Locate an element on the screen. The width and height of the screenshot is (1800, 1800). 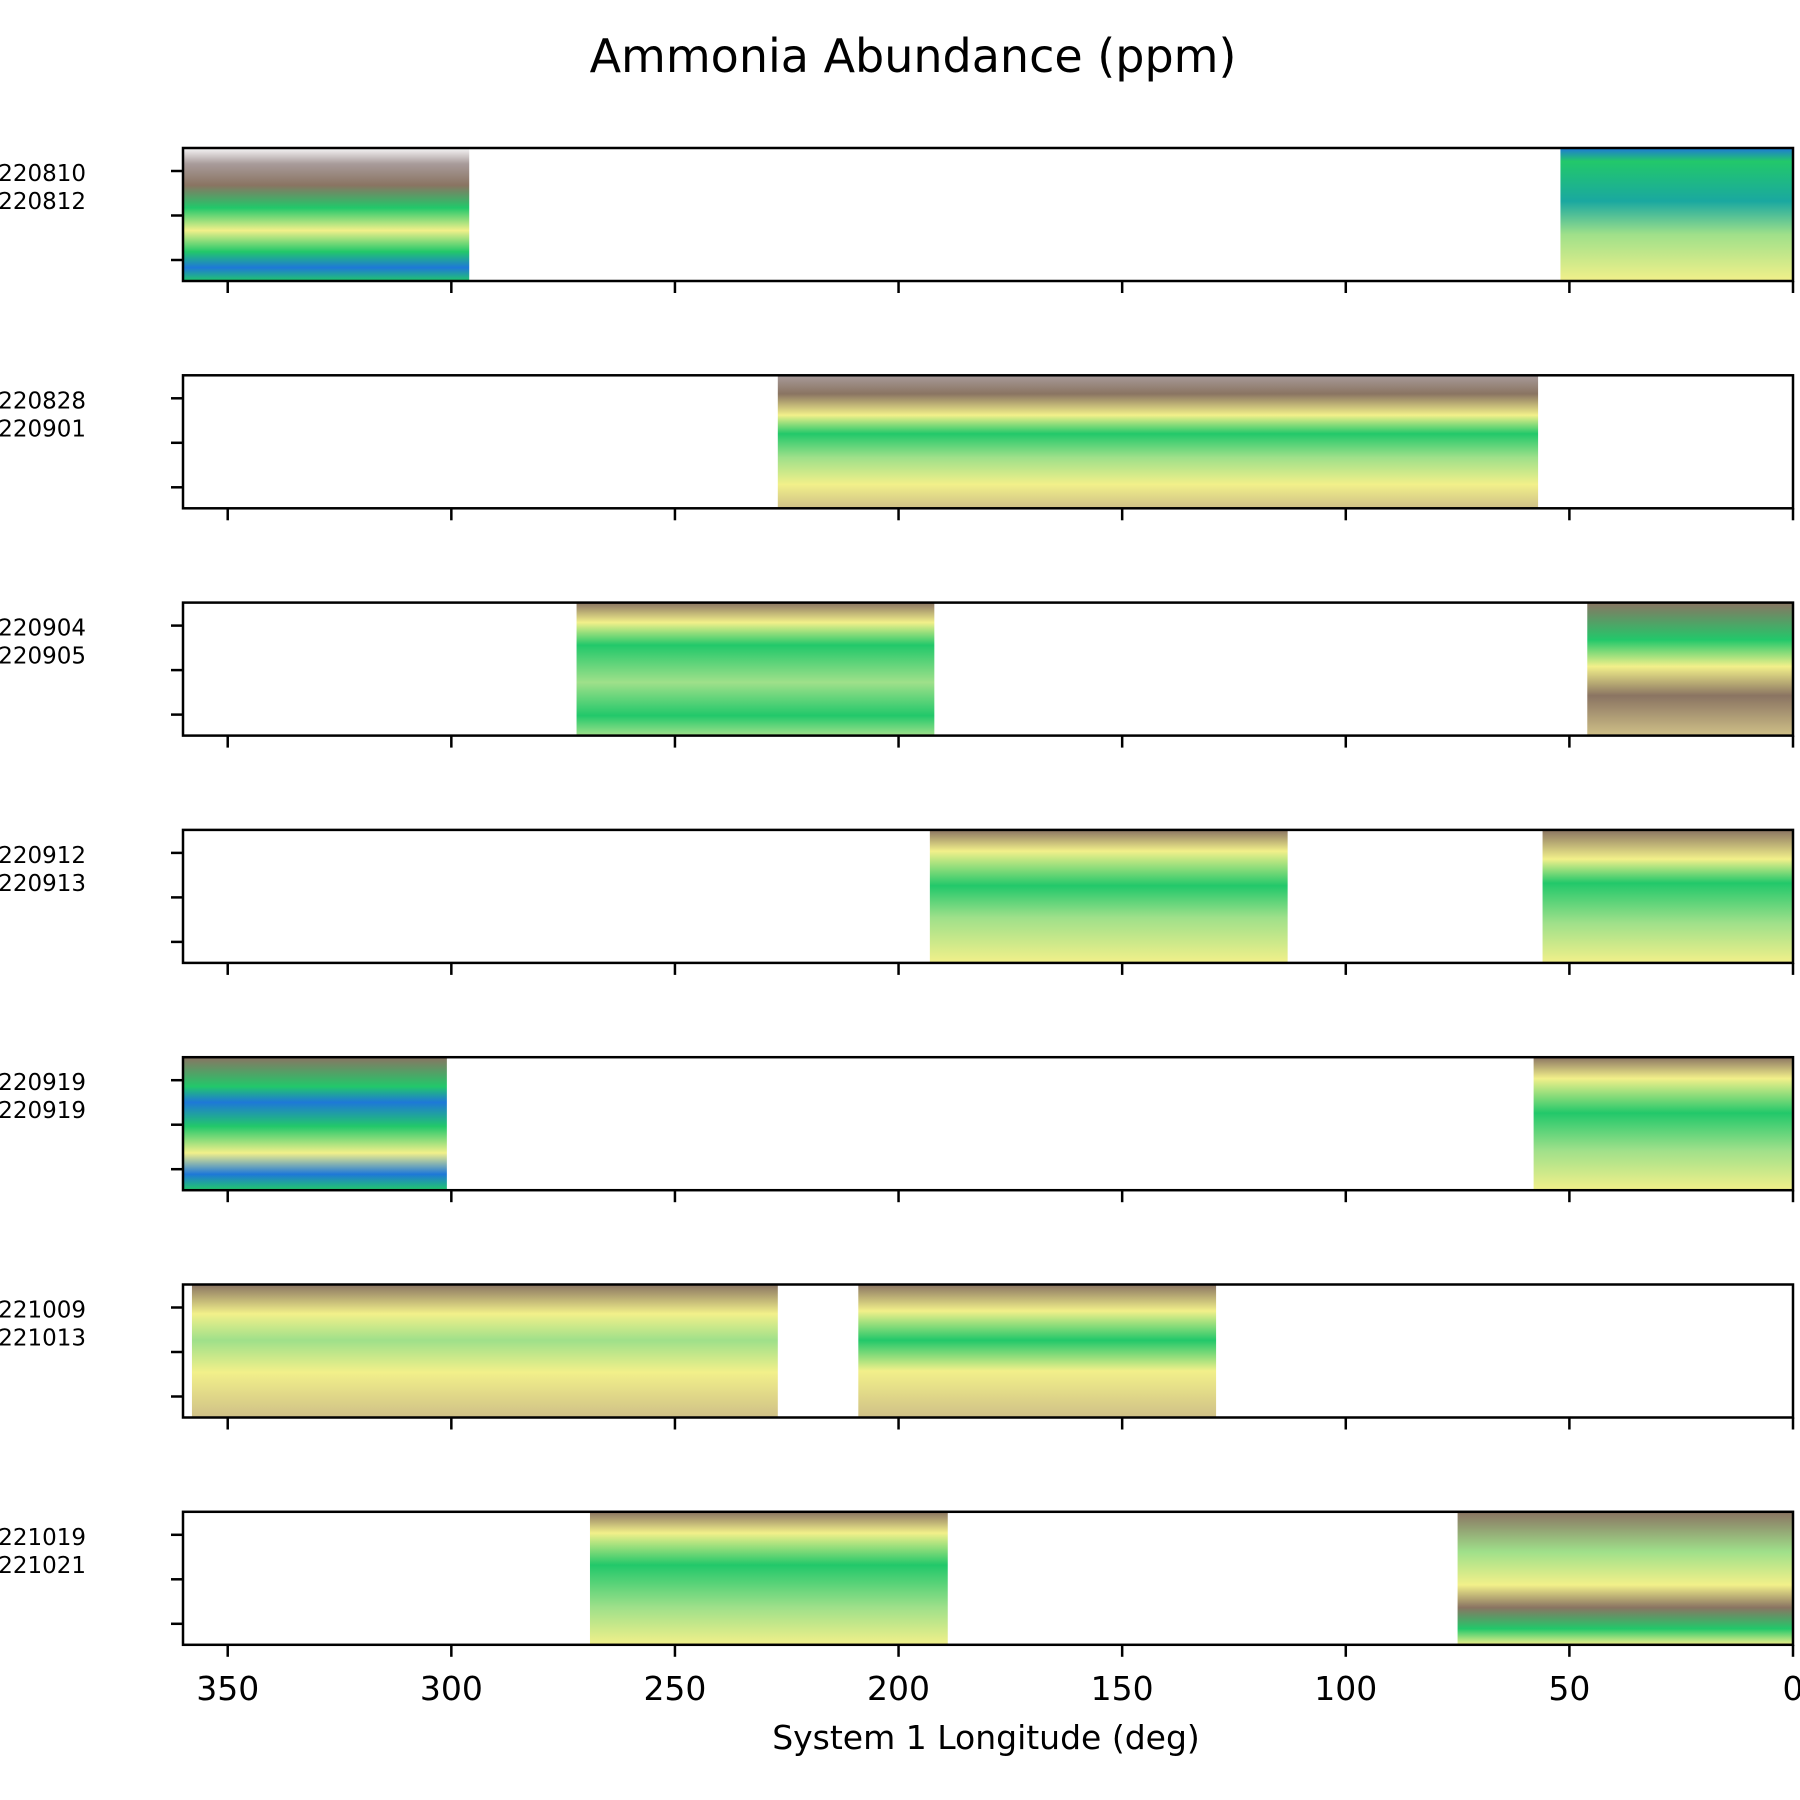
date-label: 220912 is located at coordinates (43, 856).